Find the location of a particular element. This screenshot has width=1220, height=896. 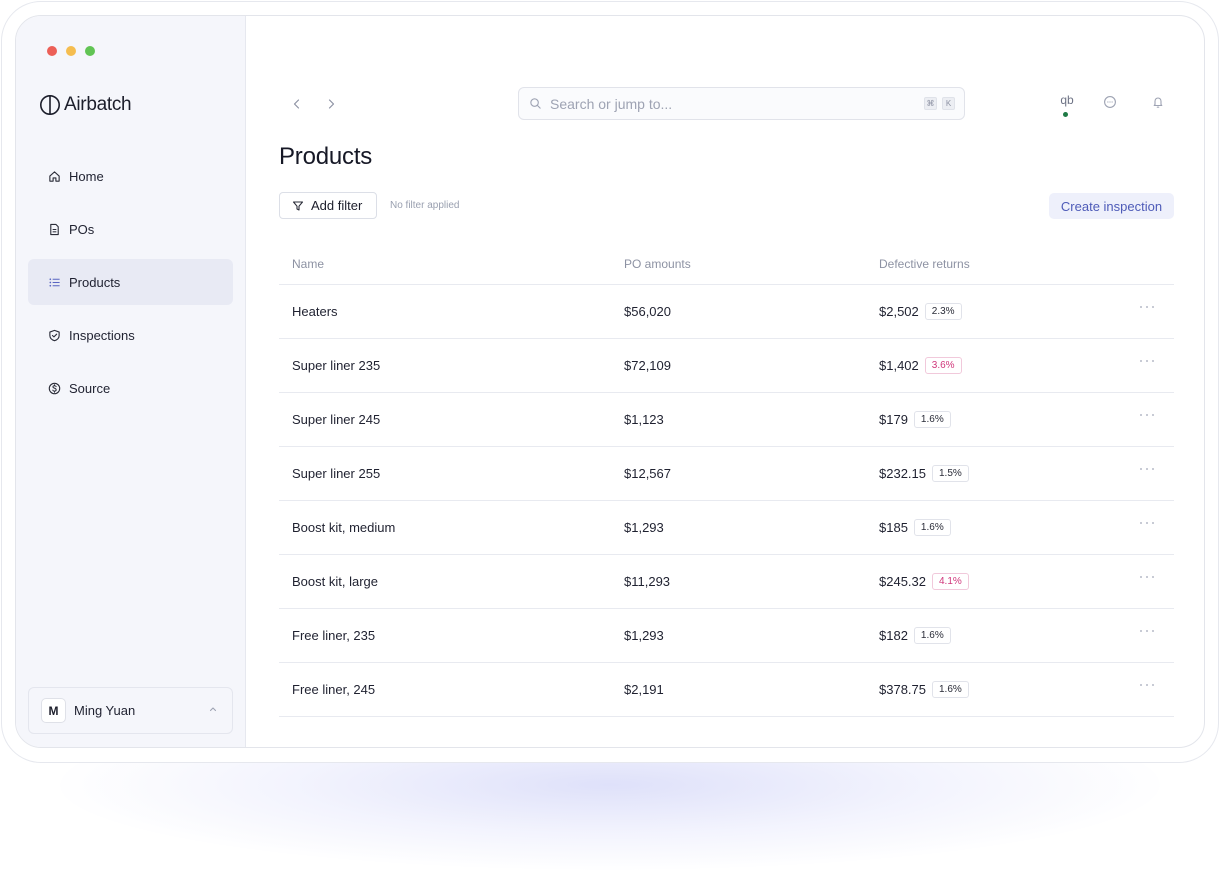

table-row: Super liner 235 $72,109 $1,402 3.6% is located at coordinates (726, 366).